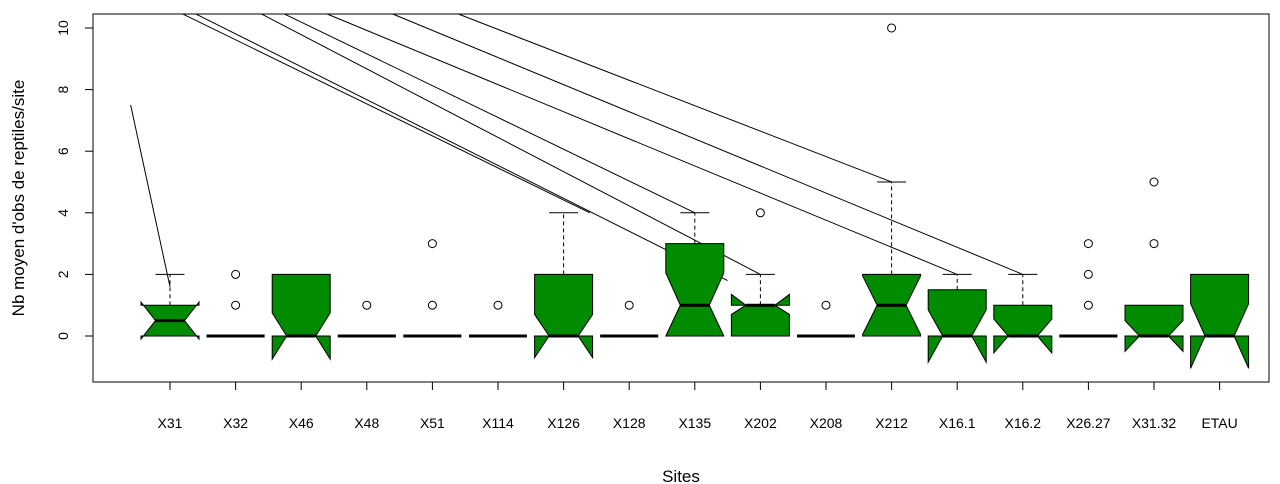  I want to click on box-X135, so click(695, 274).